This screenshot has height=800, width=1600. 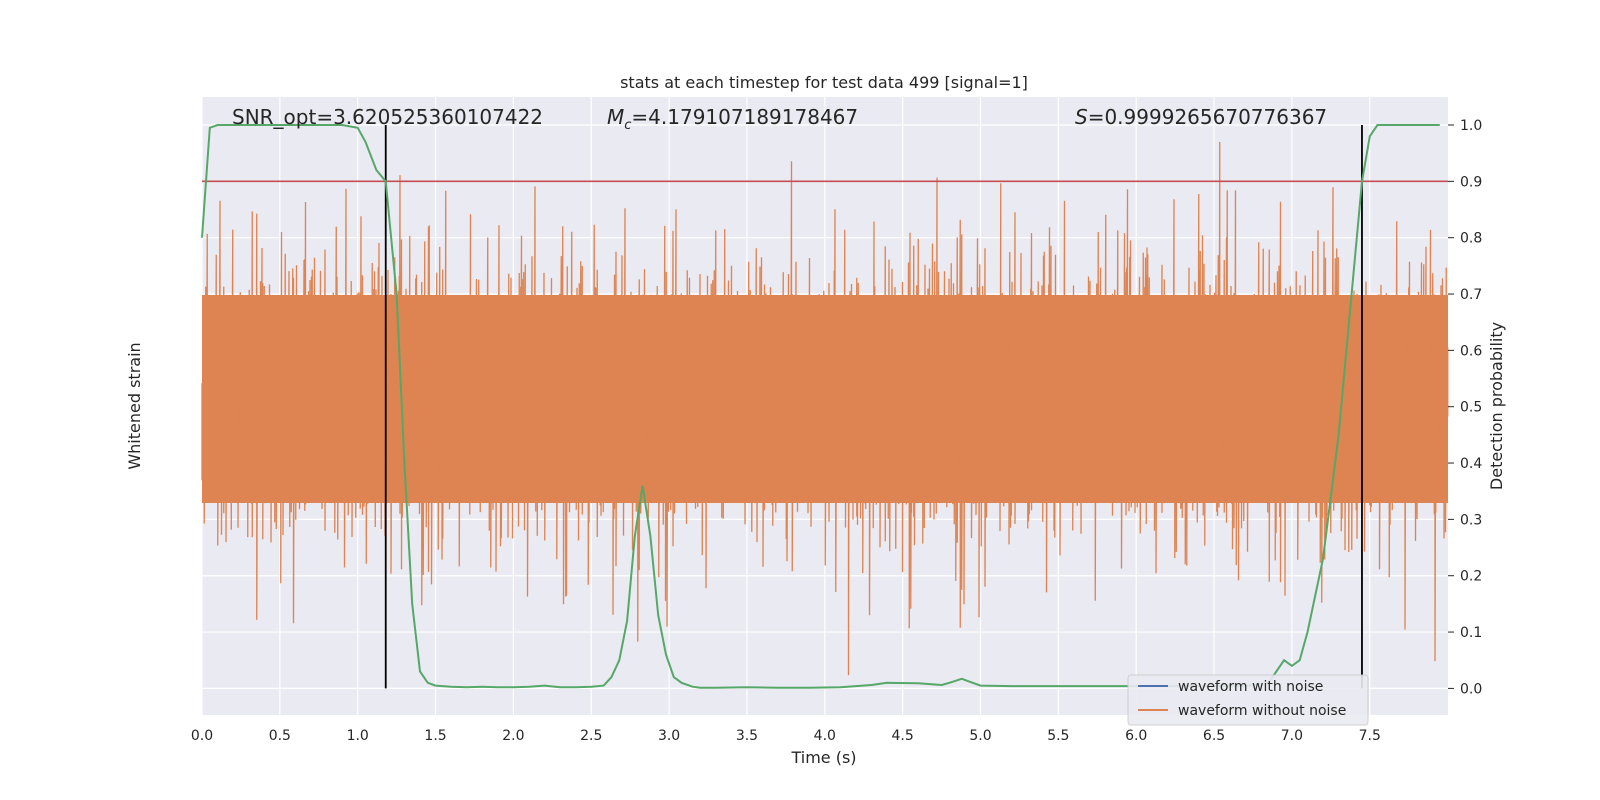 I want to click on x-tick-label: 6.0, so click(x=1136, y=736).